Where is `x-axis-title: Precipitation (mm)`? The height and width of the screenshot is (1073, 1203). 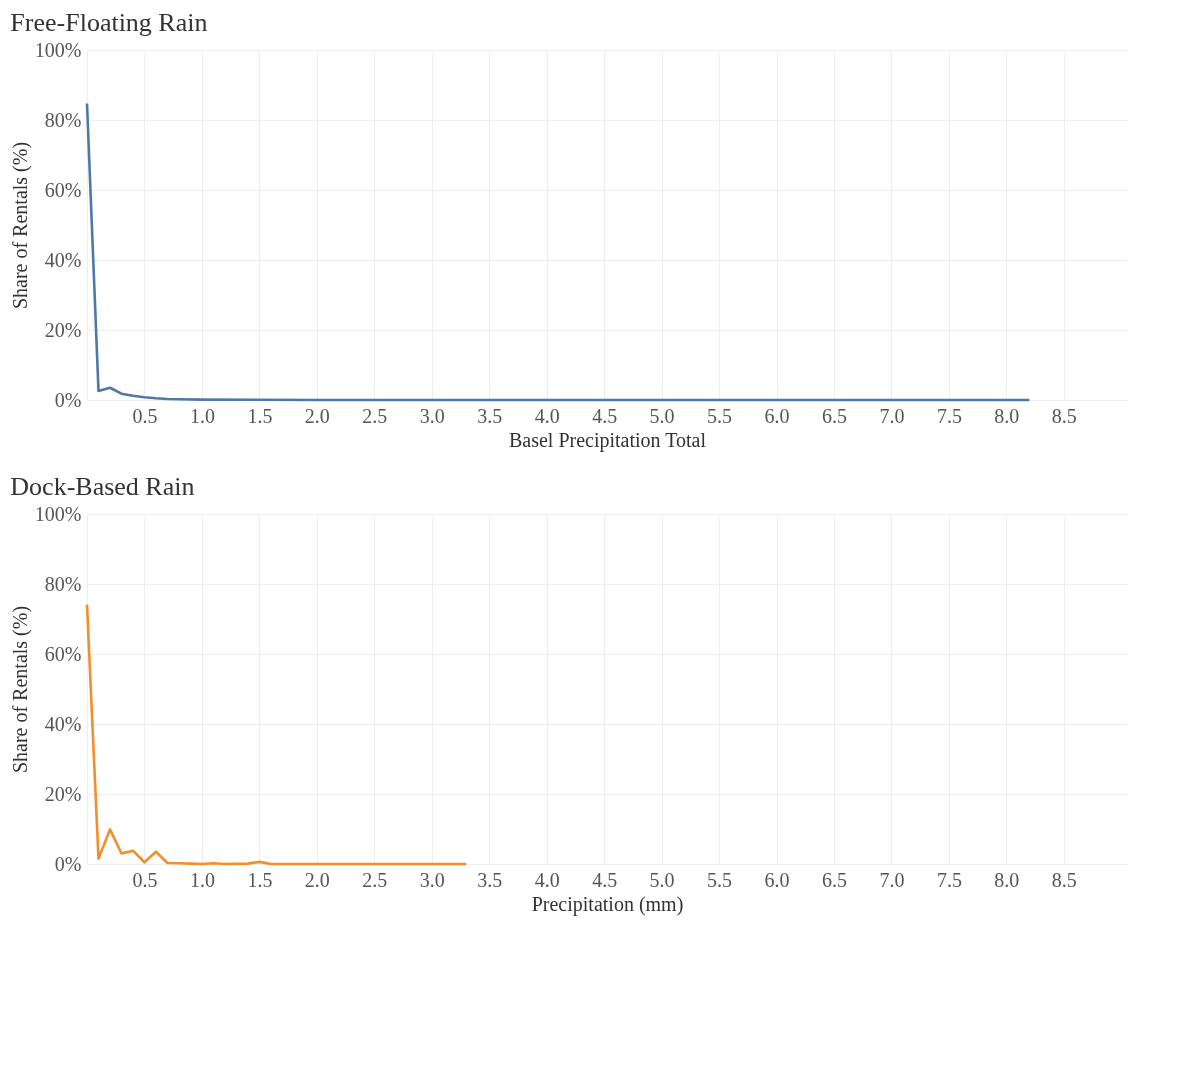
x-axis-title: Precipitation (mm) is located at coordinates (607, 904).